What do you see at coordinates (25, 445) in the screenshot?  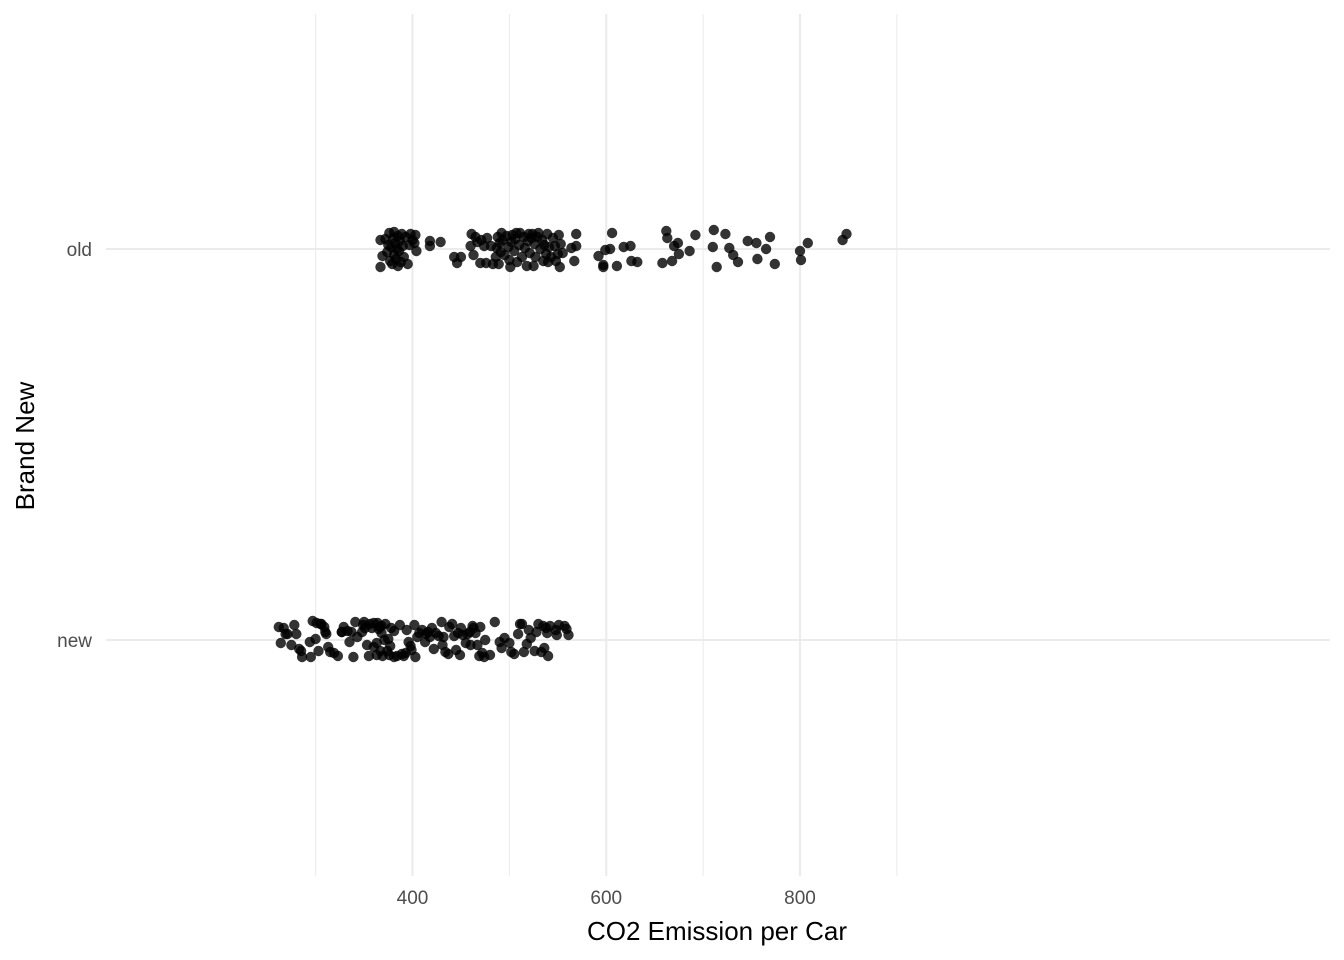 I see `y-axis-title: Brand New` at bounding box center [25, 445].